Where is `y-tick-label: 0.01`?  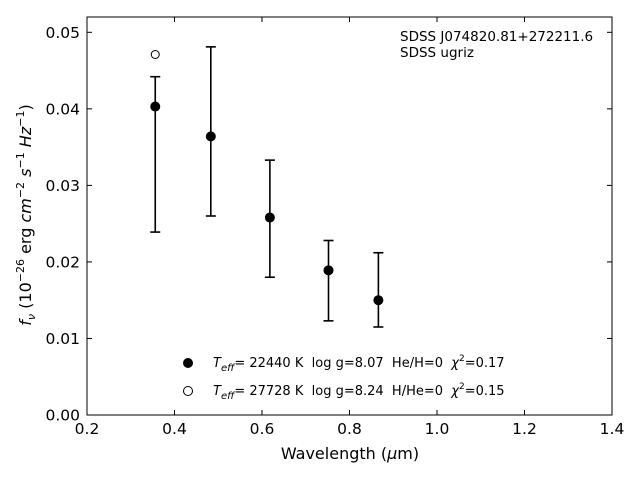 y-tick-label: 0.01 is located at coordinates (62, 339).